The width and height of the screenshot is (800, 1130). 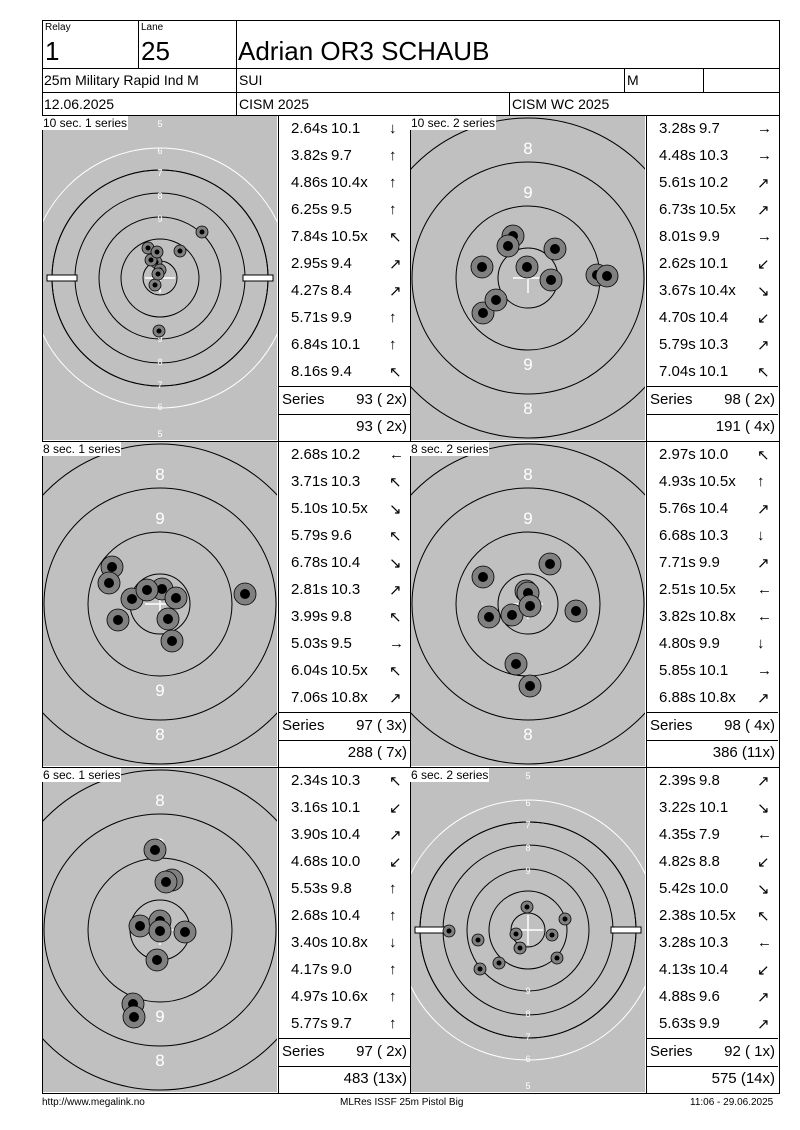 What do you see at coordinates (309, 888) in the screenshot?
I see `shot-time: 5.53s` at bounding box center [309, 888].